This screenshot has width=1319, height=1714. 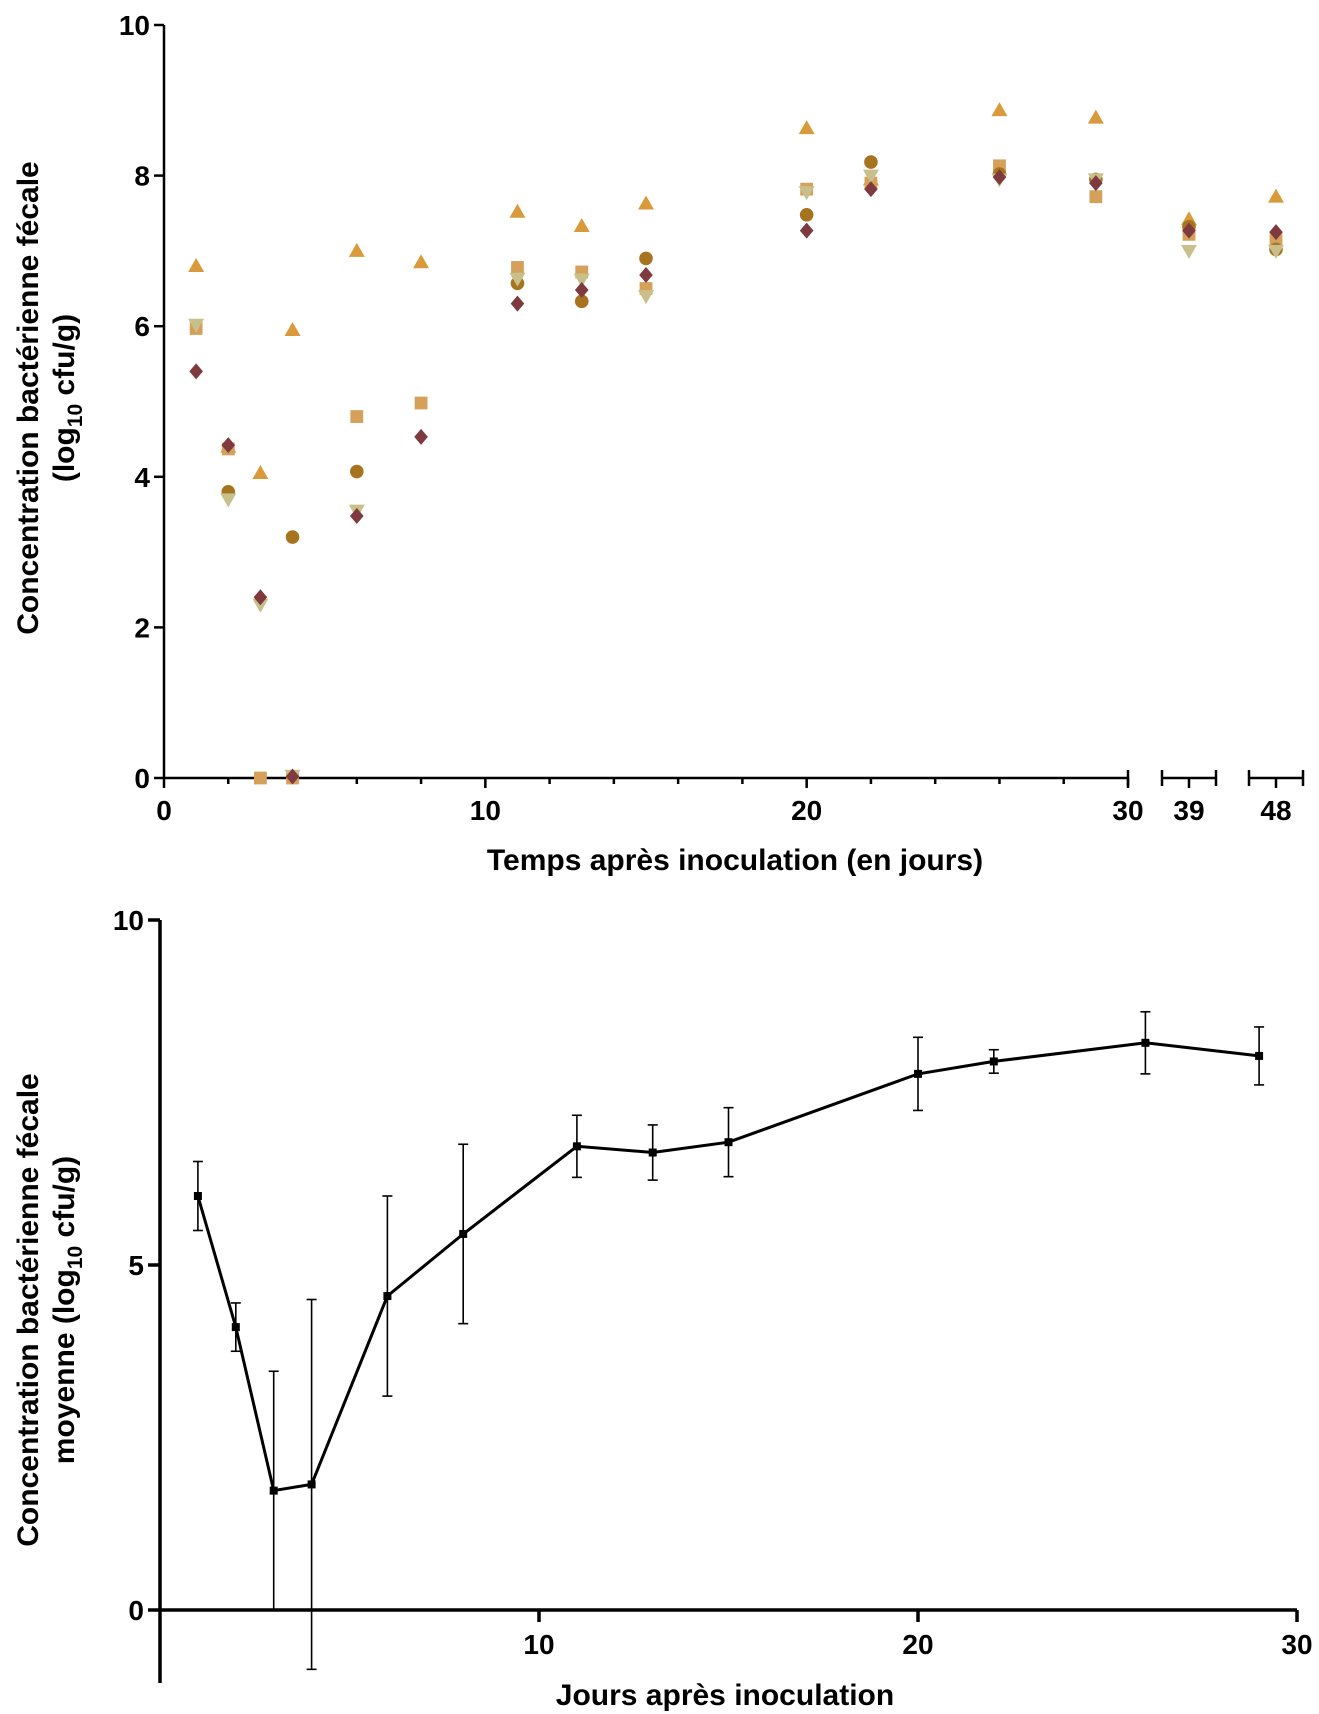 What do you see at coordinates (141, 402) in the screenshot?
I see `scatter-y-ticks: 0 2 4 6 8 10` at bounding box center [141, 402].